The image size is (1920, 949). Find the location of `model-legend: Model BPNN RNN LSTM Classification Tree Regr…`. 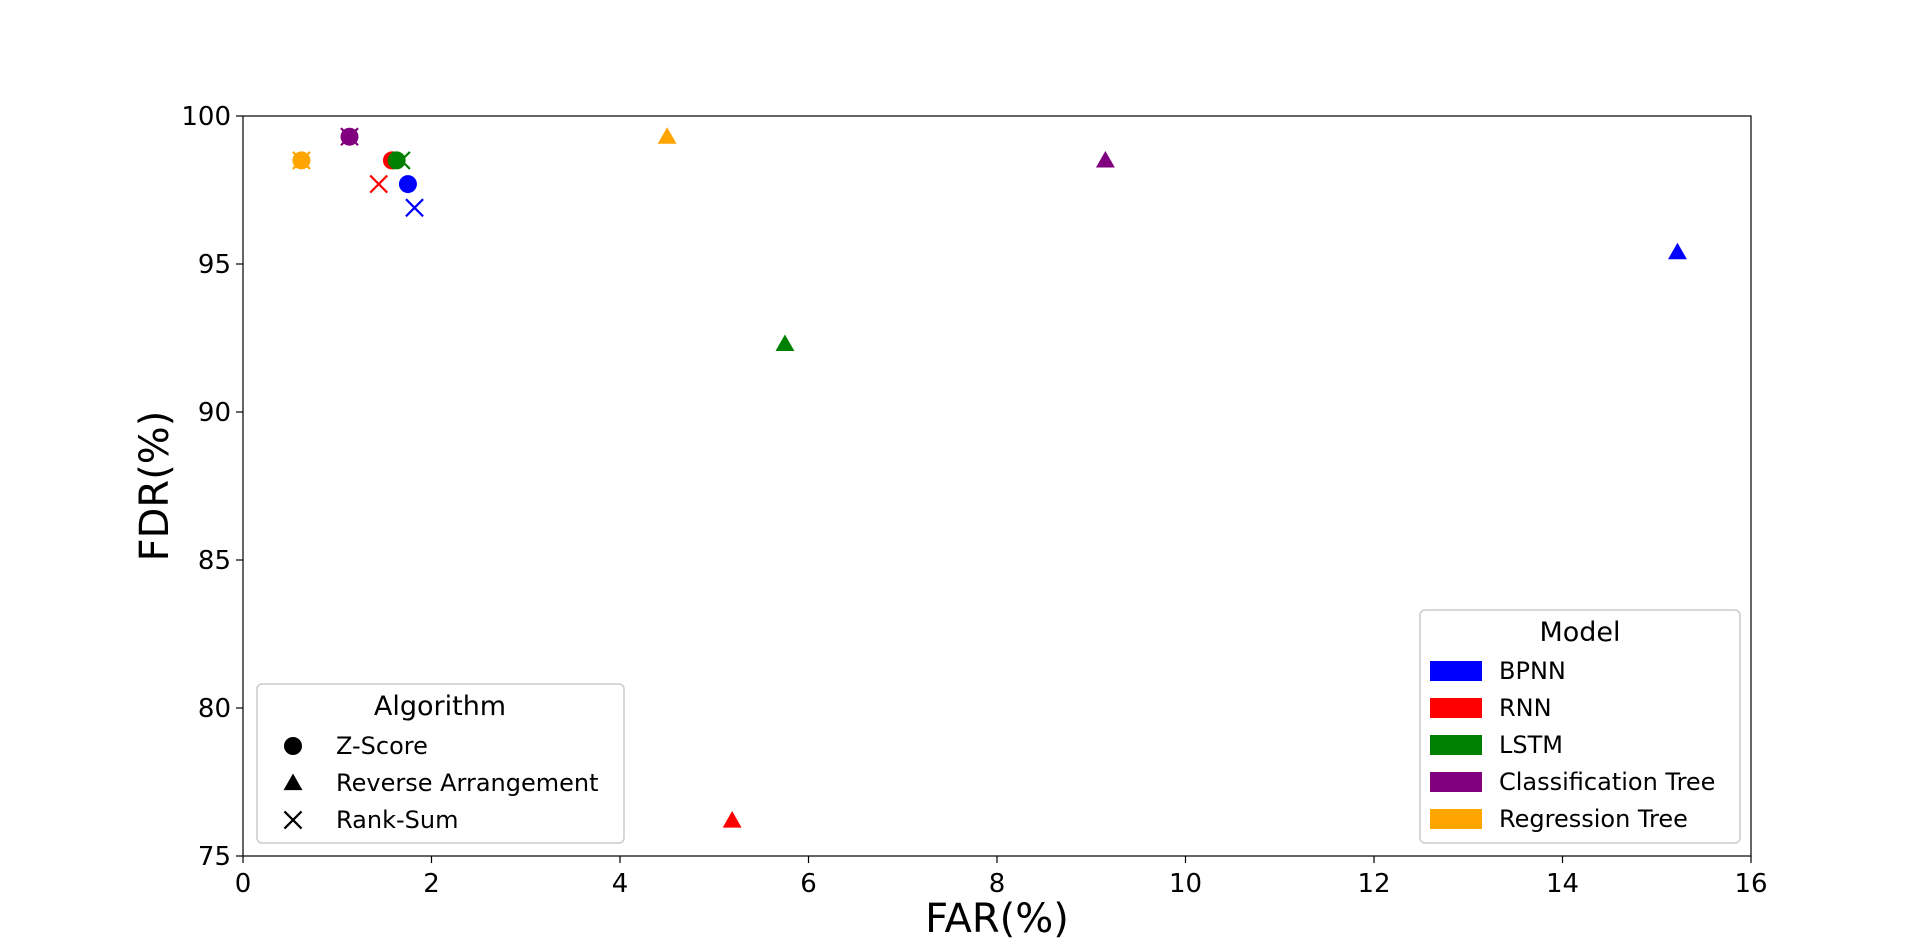

model-legend: Model BPNN RNN LSTM Classification Tree Regr… is located at coordinates (1580, 726).